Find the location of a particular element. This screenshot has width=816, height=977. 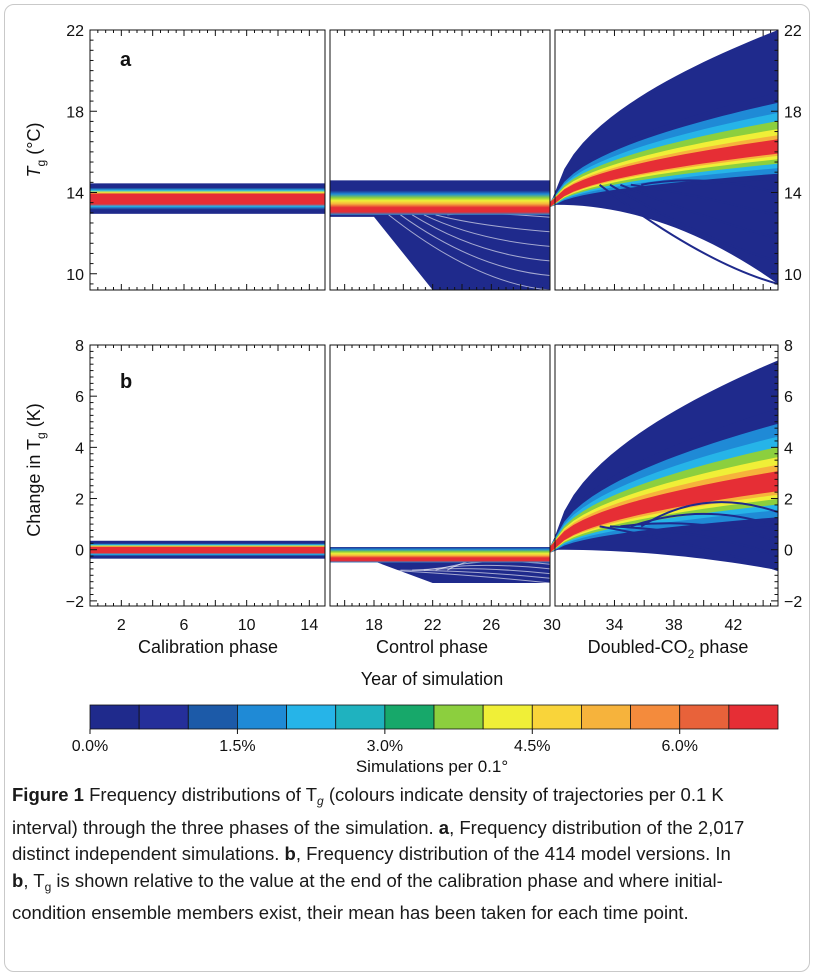

colorbar: 0.0% 1.5% 3.0% 4.5% 6.0% is located at coordinates (425, 729).